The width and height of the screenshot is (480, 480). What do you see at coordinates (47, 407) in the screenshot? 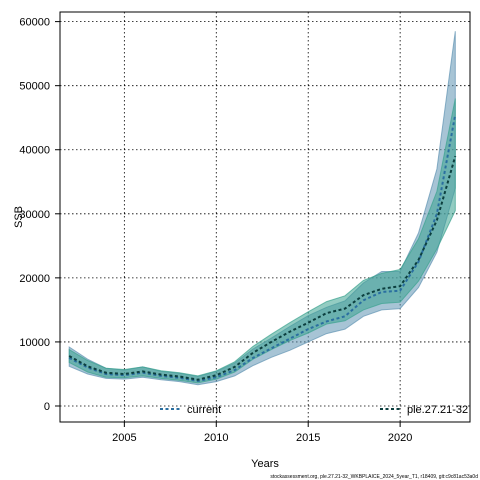
I see `y-tick-label: 0` at bounding box center [47, 407].